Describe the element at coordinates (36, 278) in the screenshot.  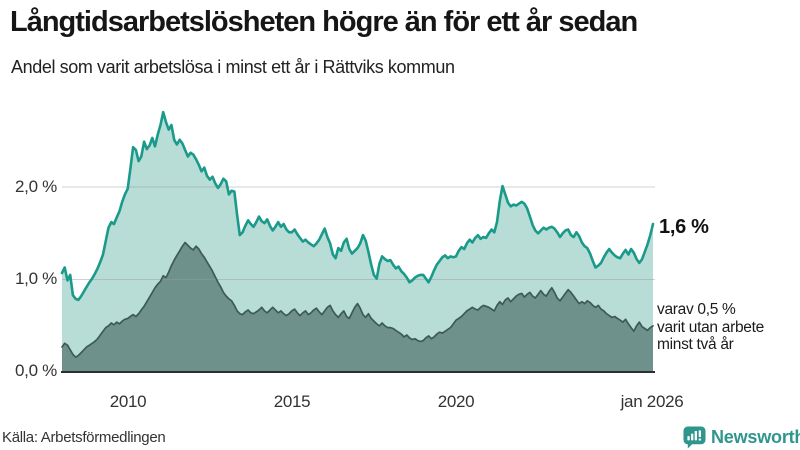
I see `y-tick-1: 1,0 %` at that location.